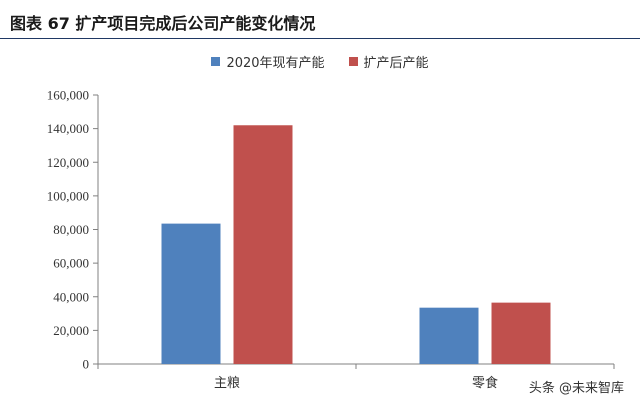  Describe the element at coordinates (320, 19) in the screenshot. I see `title-bar: 图表 67 扩产项目完成后公司产能变化情况` at that location.